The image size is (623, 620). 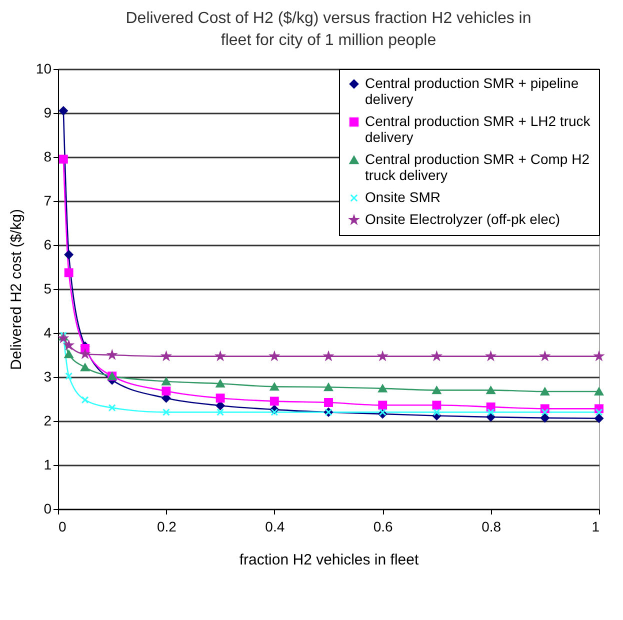 What do you see at coordinates (48, 288) in the screenshot?
I see `y-tick-label: 5` at bounding box center [48, 288].